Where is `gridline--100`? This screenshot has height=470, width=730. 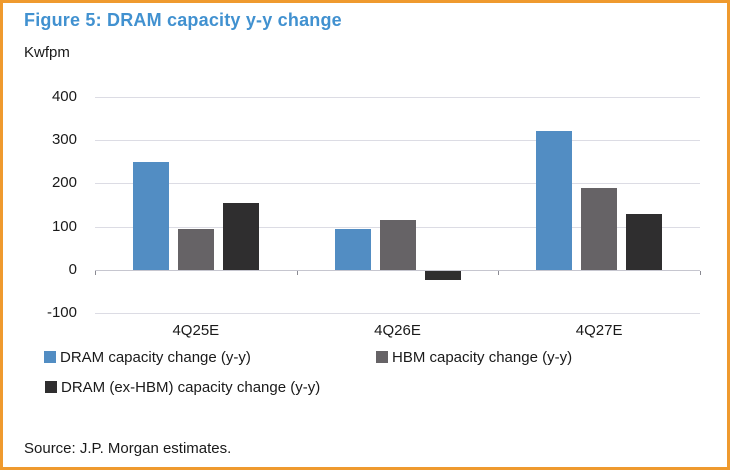 gridline--100 is located at coordinates (397, 314).